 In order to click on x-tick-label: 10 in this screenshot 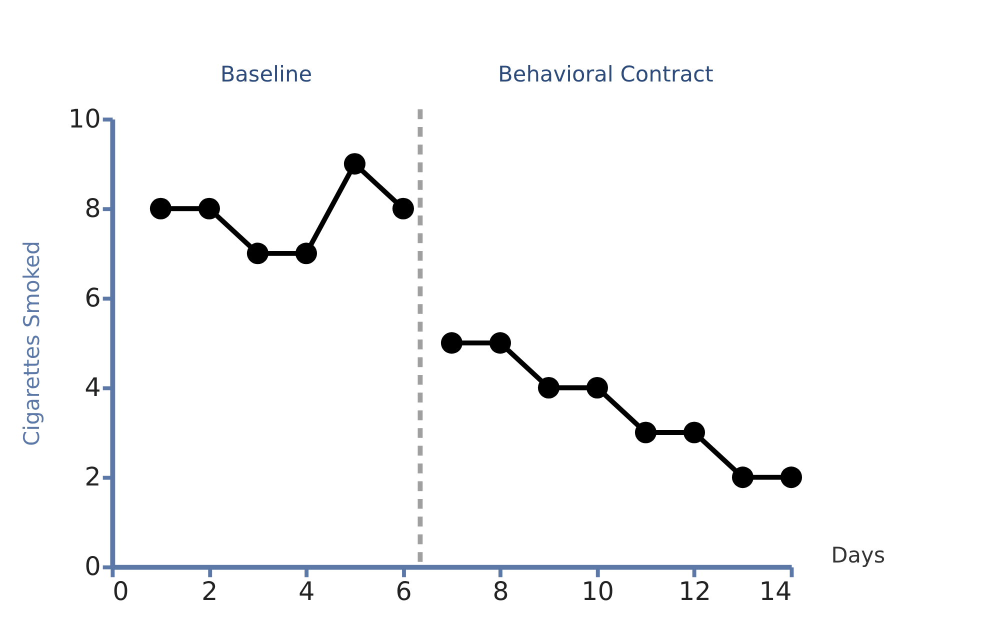, I will do `click(597, 591)`.